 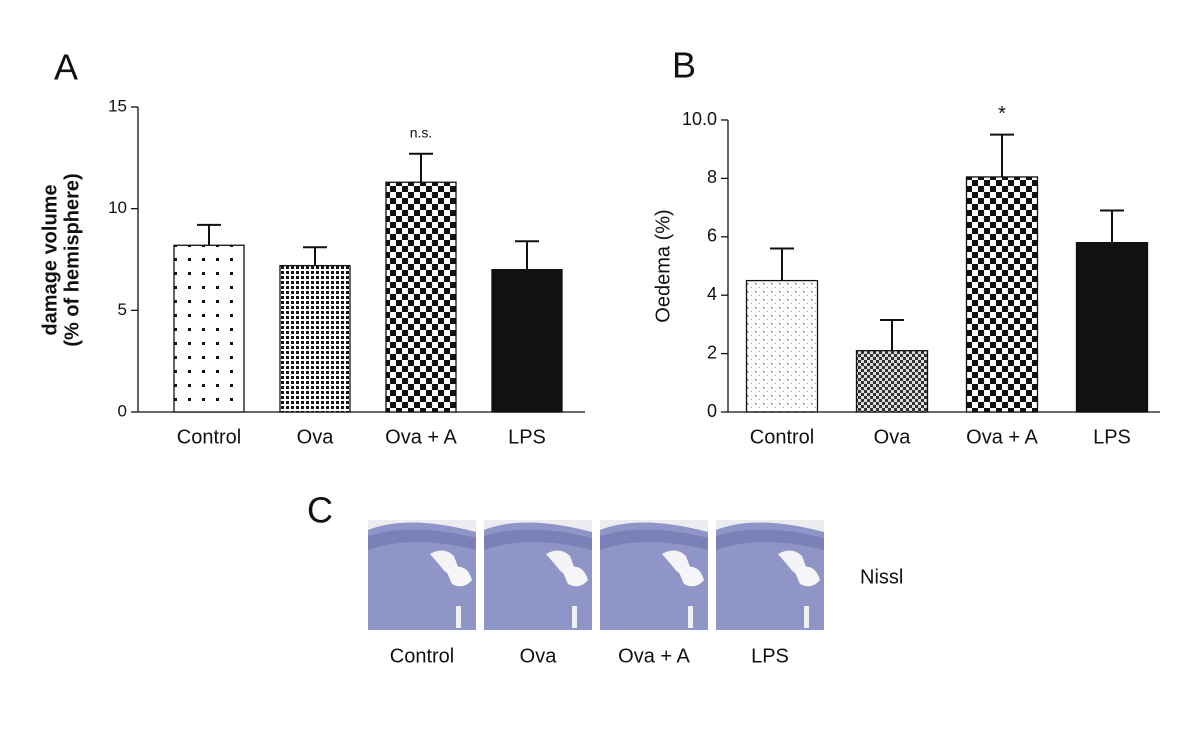 What do you see at coordinates (684, 65) in the screenshot?
I see `panel-label: B` at bounding box center [684, 65].